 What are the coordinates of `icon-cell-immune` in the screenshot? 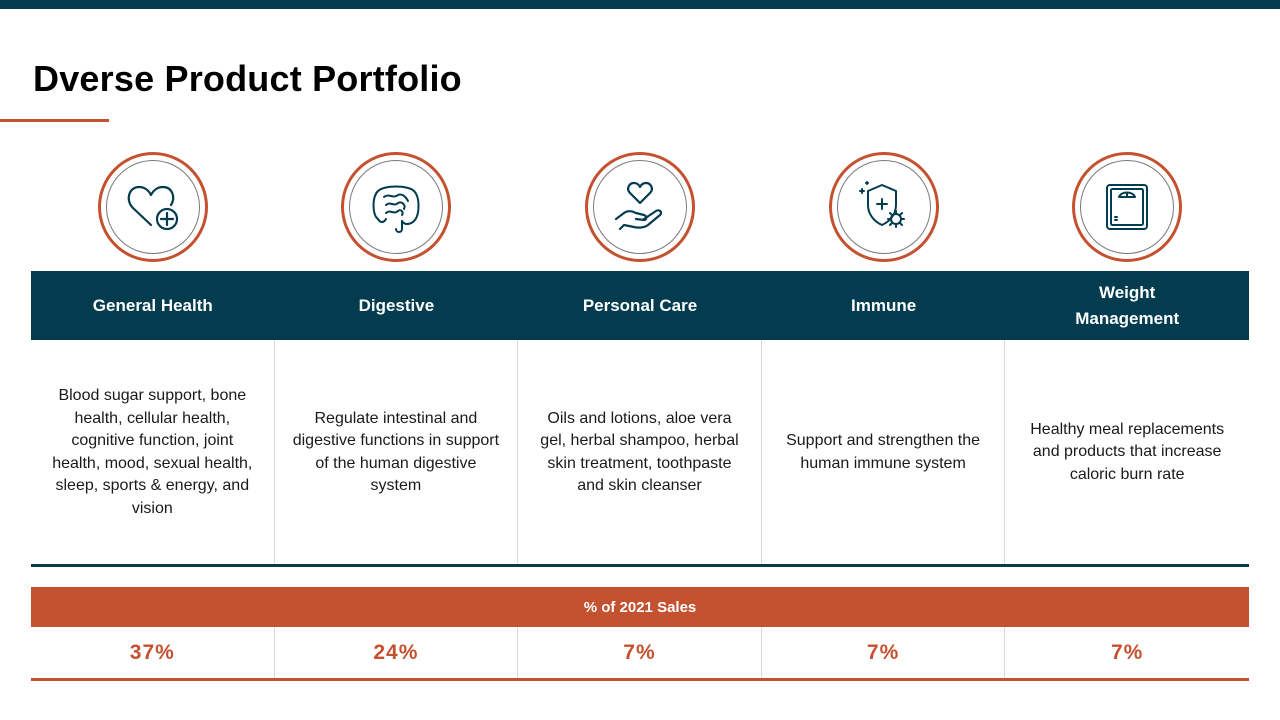 It's located at (884, 208).